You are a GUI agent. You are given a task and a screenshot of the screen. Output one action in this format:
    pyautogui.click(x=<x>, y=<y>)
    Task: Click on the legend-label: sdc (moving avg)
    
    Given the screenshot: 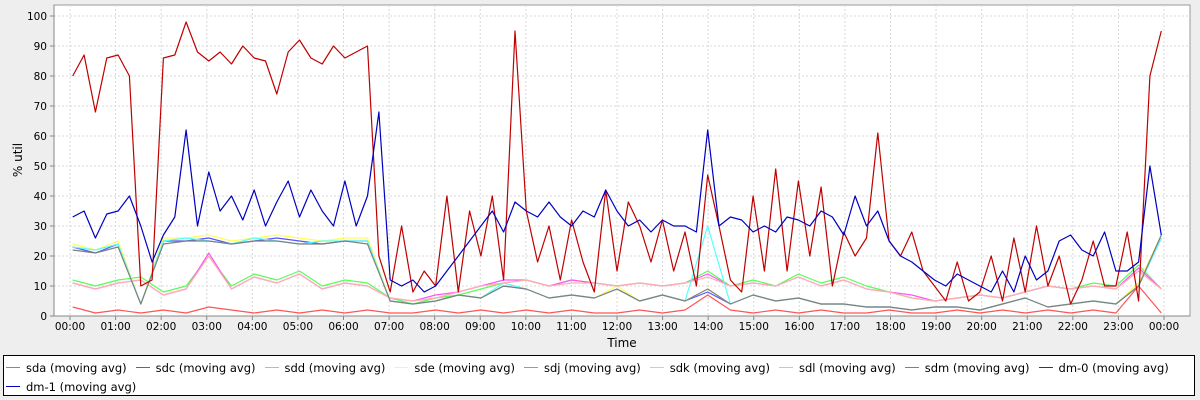 What is the action you would take?
    pyautogui.click(x=205, y=367)
    